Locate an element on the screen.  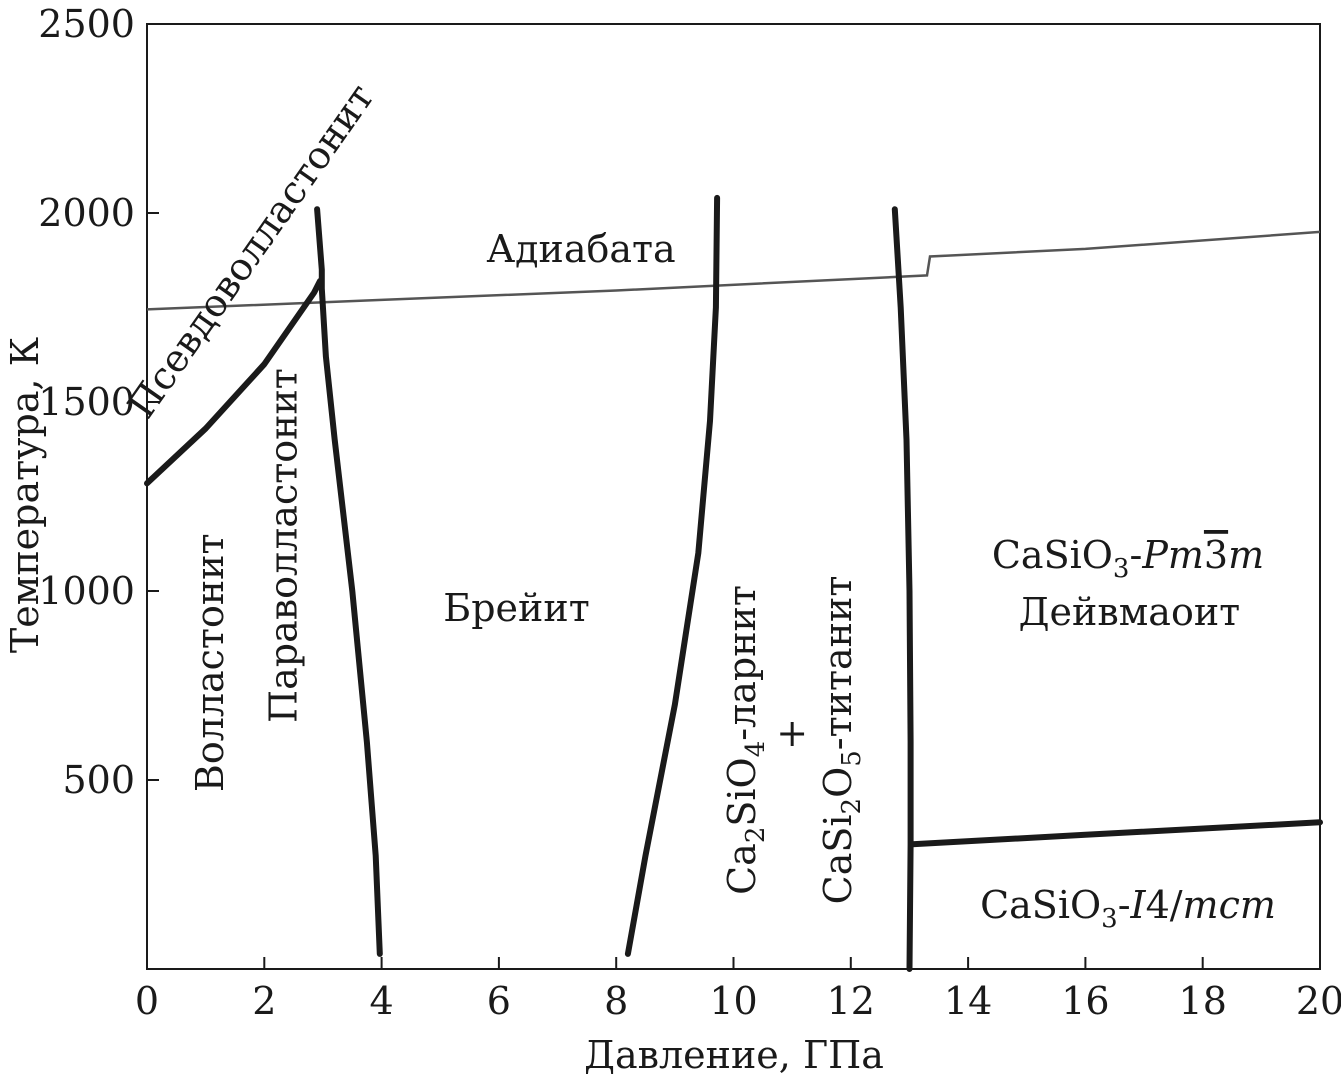
y-tick-label: 500 is located at coordinates (98, 780).